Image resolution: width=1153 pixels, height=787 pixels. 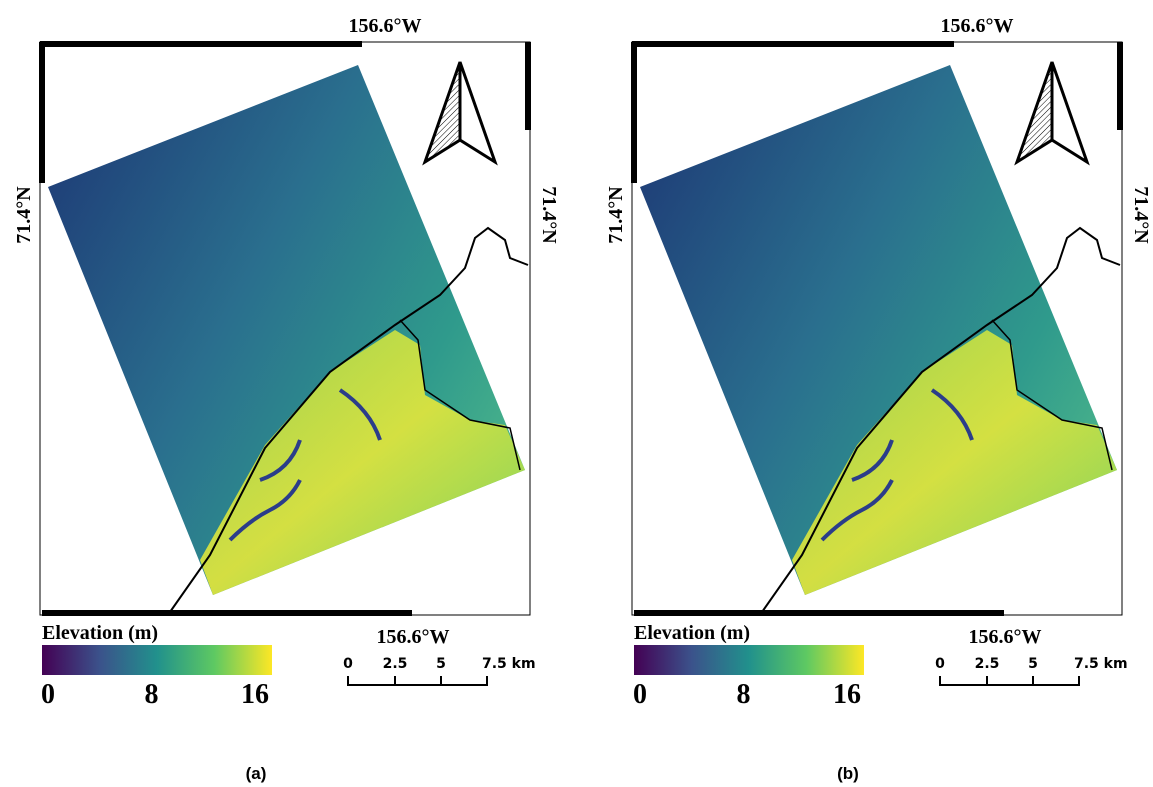 What do you see at coordinates (256, 773) in the screenshot?
I see `caption: (a)` at bounding box center [256, 773].